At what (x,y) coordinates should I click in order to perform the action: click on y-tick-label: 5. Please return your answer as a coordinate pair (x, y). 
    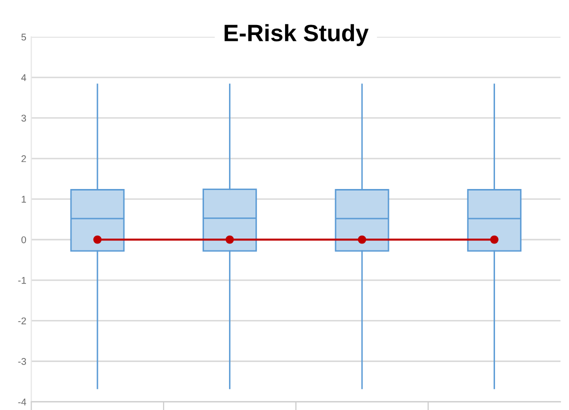
    Looking at the image, I should click on (23, 37).